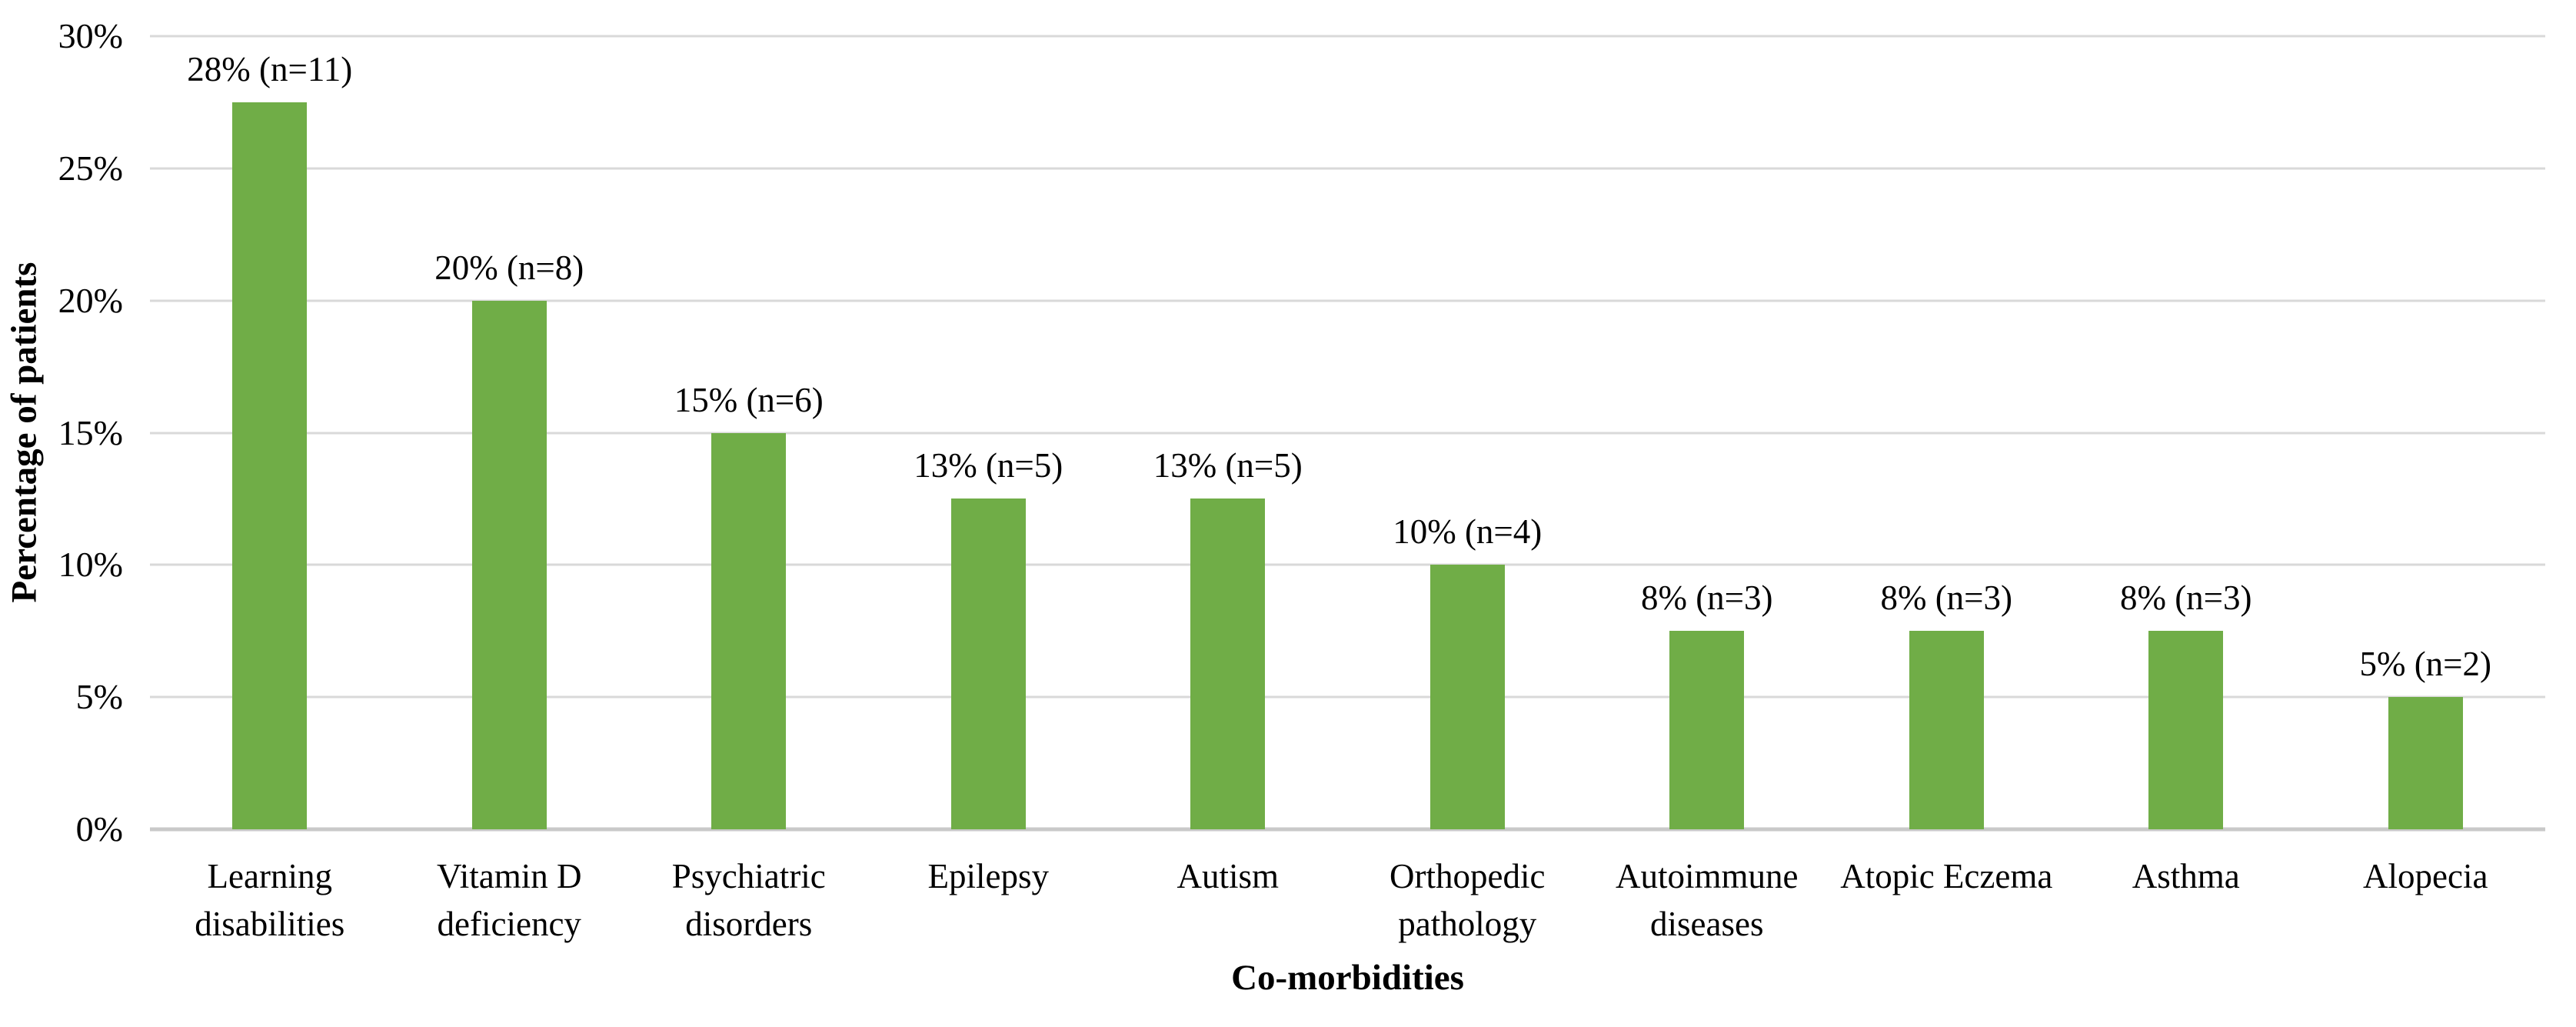  Describe the element at coordinates (91, 168) in the screenshot. I see `y-tick-label: 25%` at that location.